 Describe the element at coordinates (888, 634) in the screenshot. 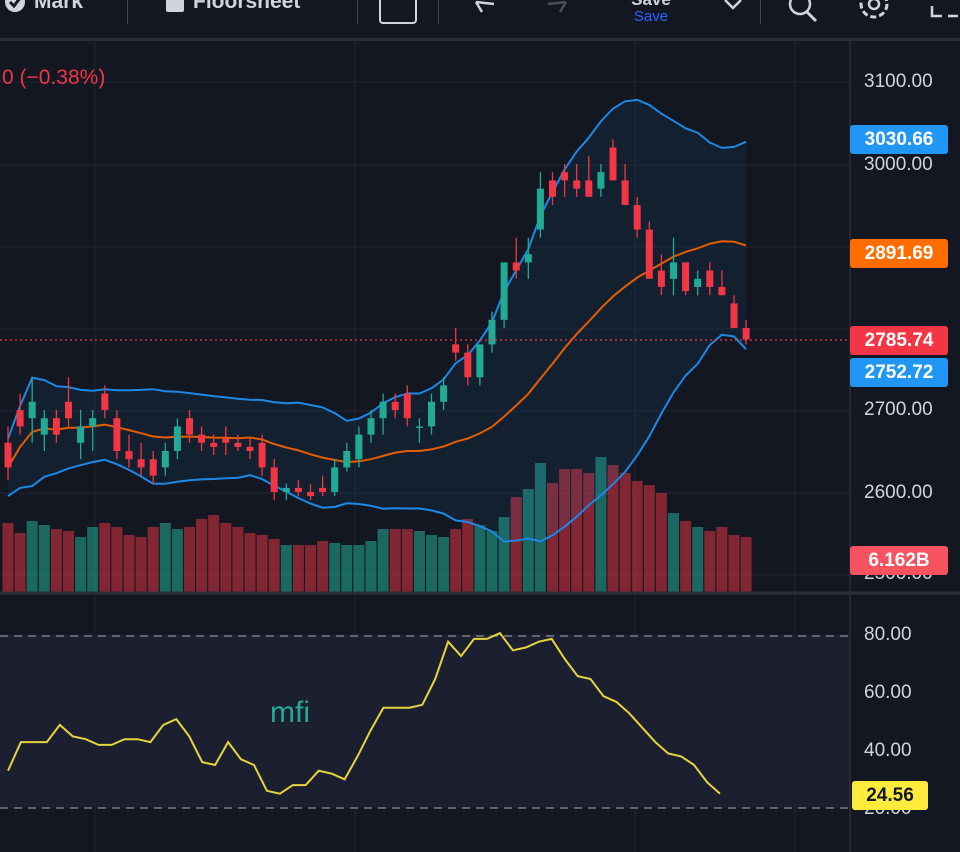

I see `mfi-tick: 80.00` at that location.